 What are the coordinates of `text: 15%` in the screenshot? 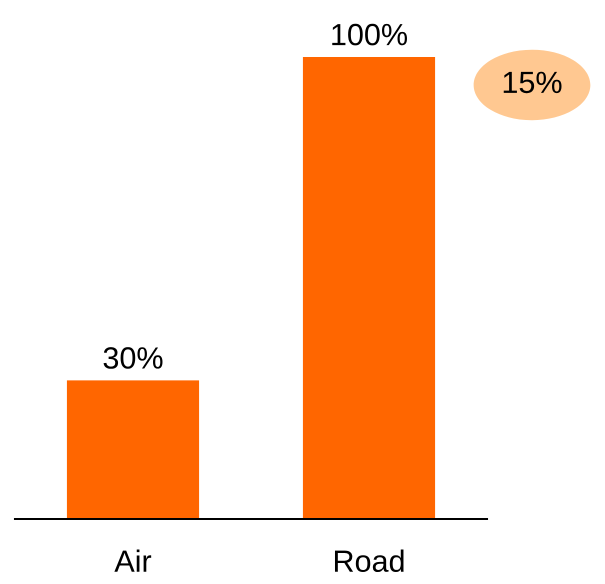 It's located at (533, 83).